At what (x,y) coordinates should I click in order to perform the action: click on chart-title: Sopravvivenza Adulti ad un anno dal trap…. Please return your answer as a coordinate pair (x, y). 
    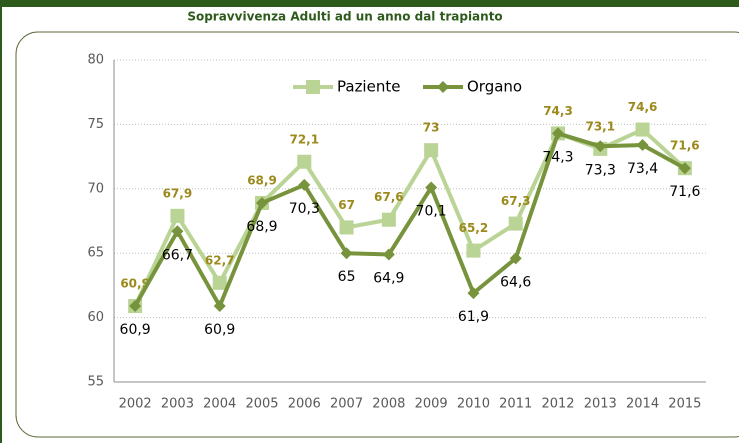
    Looking at the image, I should click on (344, 17).